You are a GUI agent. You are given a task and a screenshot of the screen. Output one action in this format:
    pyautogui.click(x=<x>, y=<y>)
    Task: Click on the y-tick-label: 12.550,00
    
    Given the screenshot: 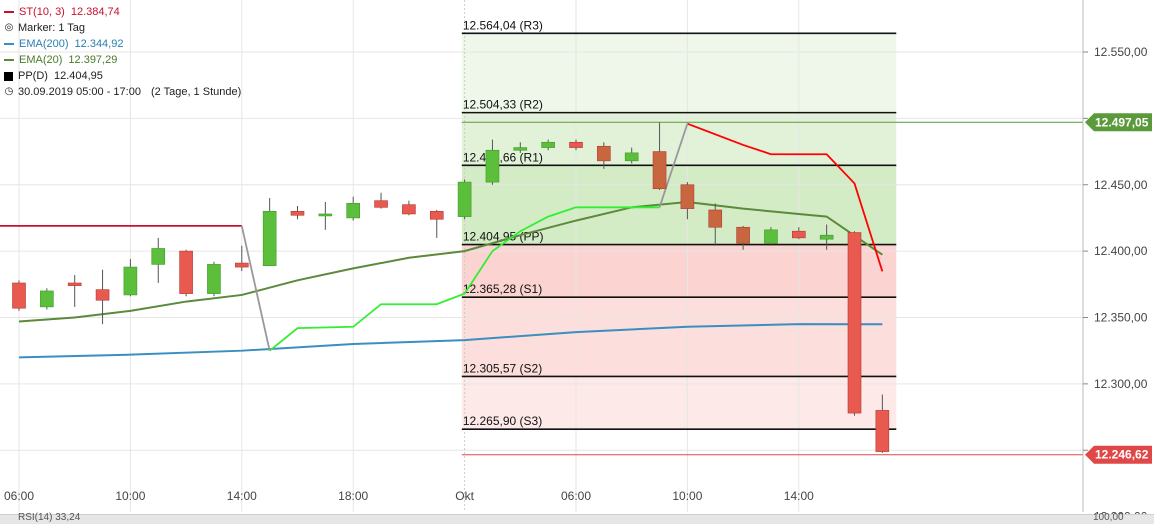 What is the action you would take?
    pyautogui.click(x=1121, y=52)
    